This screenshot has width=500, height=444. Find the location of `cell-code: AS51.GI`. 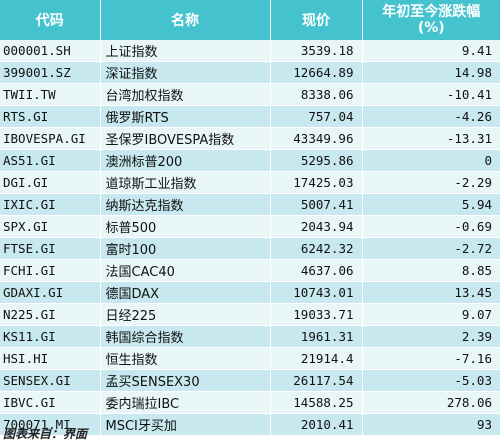

cell-code: AS51.GI is located at coordinates (50, 160).